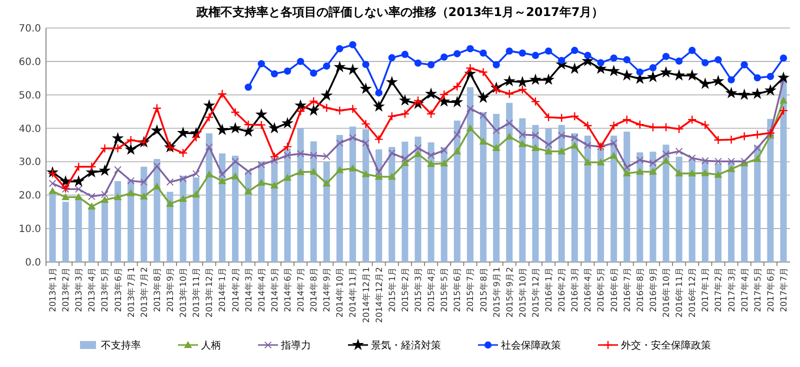 Image resolution: width=800 pixels, height=367 pixels. What do you see at coordinates (295, 346) in the screenshot?
I see `legend-label: 指導力` at bounding box center [295, 346].